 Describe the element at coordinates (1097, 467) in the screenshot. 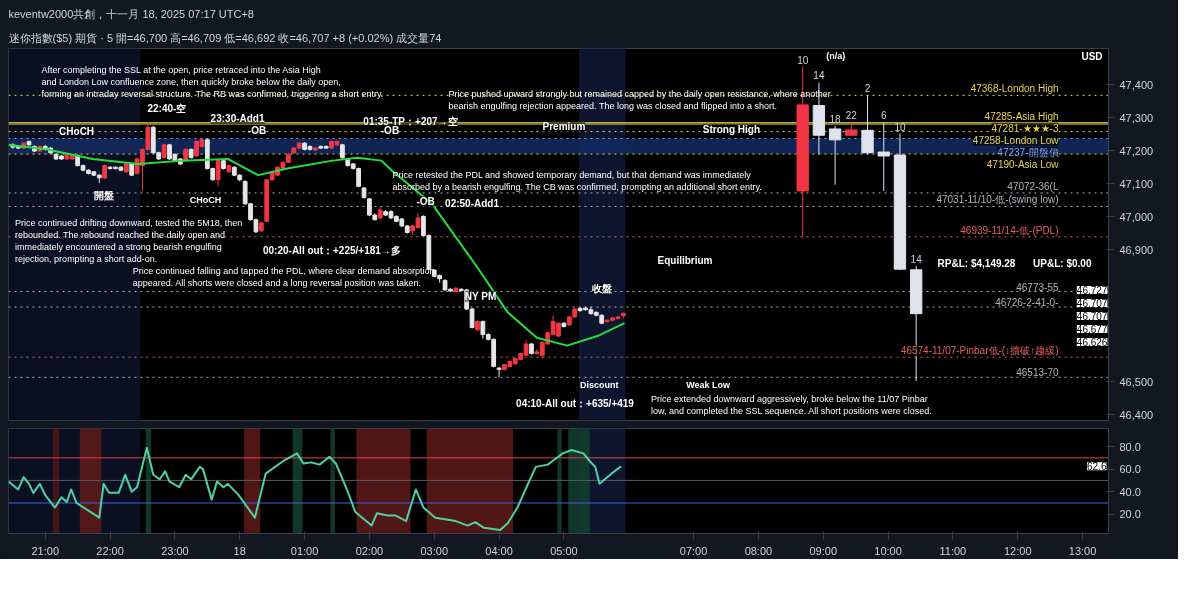

I see `annotation: 62.6` at that location.